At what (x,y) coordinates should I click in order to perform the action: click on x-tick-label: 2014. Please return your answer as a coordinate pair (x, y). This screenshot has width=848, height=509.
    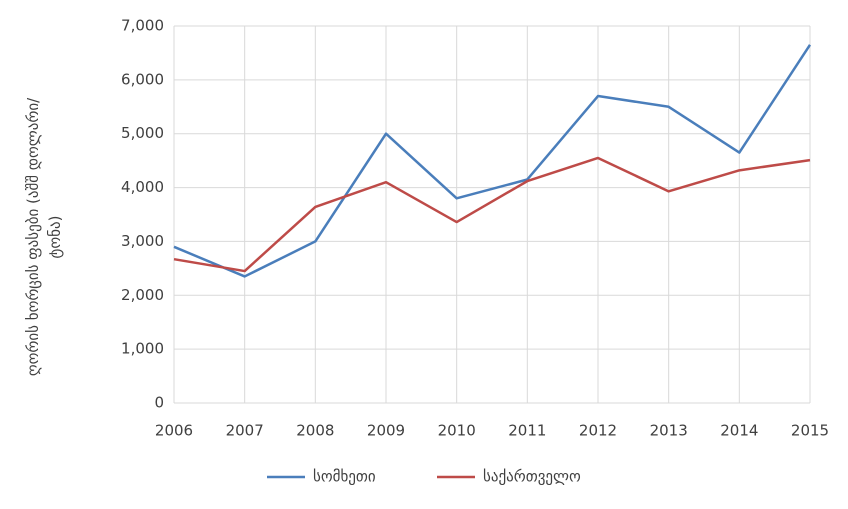
    Looking at the image, I should click on (739, 431).